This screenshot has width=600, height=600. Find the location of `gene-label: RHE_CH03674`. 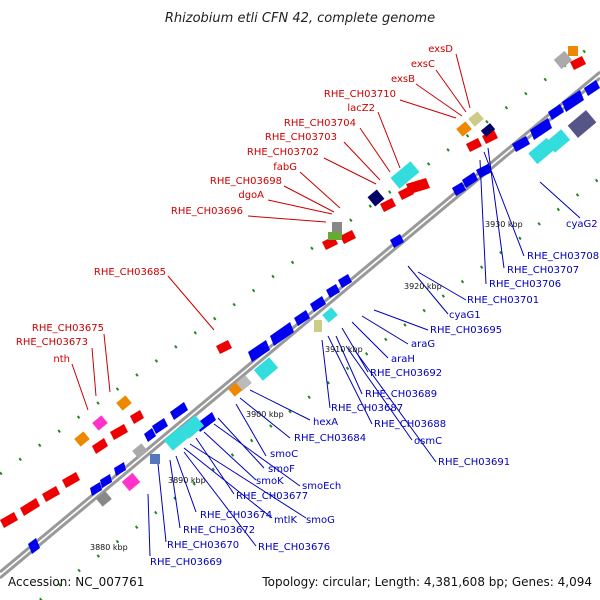

gene-label: RHE_CH03674 is located at coordinates (236, 515).